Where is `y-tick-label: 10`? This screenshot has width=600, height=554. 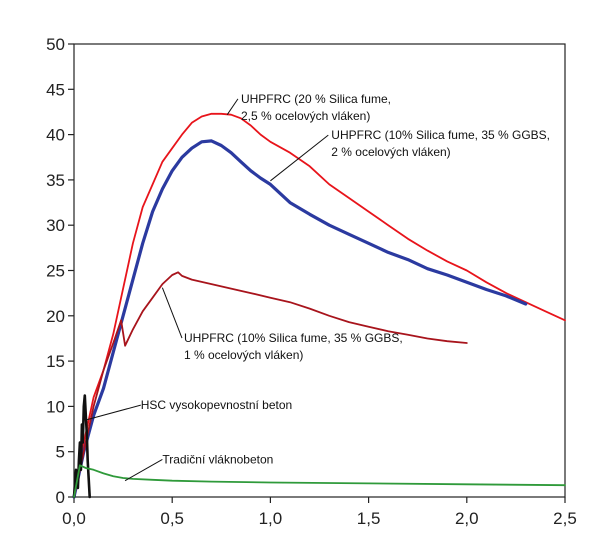
y-tick-label: 10 is located at coordinates (55, 406).